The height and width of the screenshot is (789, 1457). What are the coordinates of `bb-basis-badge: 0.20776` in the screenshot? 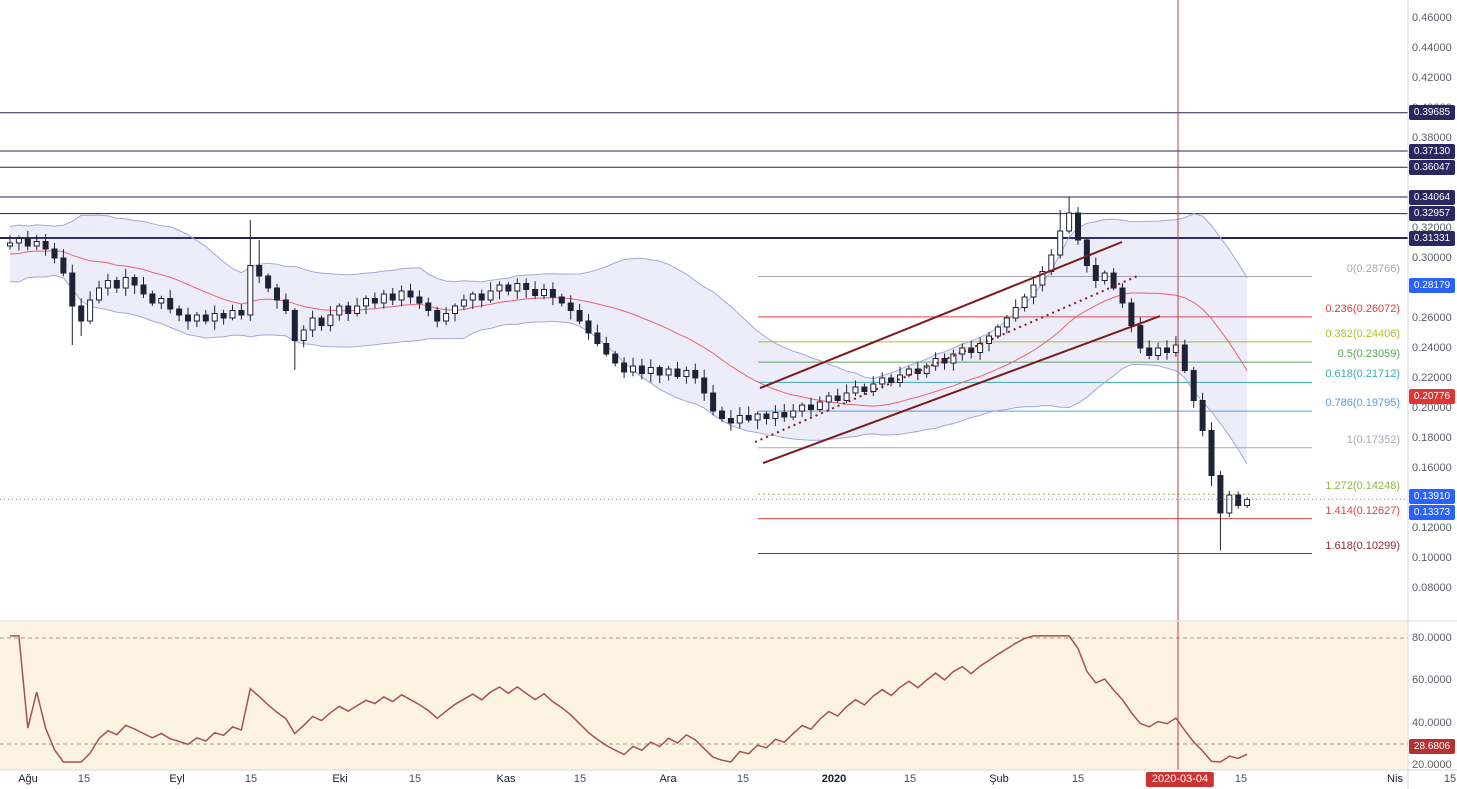 It's located at (1432, 396).